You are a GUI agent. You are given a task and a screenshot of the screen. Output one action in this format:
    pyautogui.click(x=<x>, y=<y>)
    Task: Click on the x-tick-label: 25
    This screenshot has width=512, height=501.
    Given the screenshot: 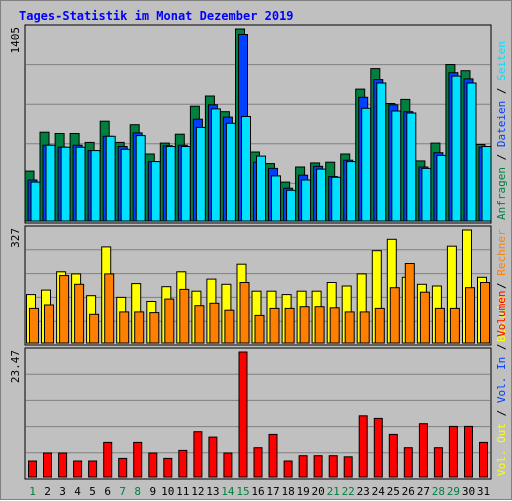 What is the action you would take?
    pyautogui.click(x=393, y=491)
    